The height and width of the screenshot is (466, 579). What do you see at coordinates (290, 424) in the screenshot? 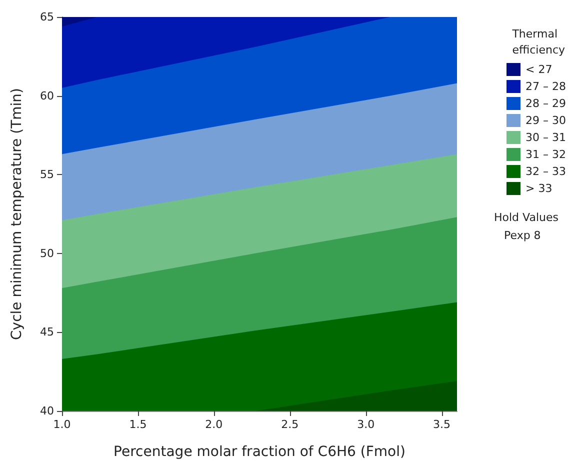
I see `x-tick-label: 2.5` at bounding box center [290, 424].